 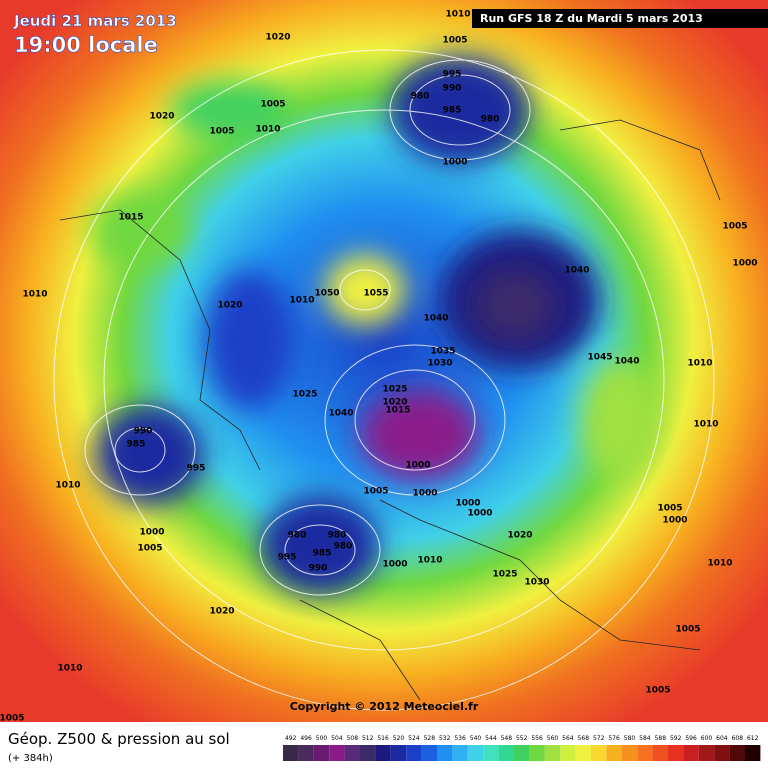 I want to click on colorbar-label: 584, so click(x=645, y=738).